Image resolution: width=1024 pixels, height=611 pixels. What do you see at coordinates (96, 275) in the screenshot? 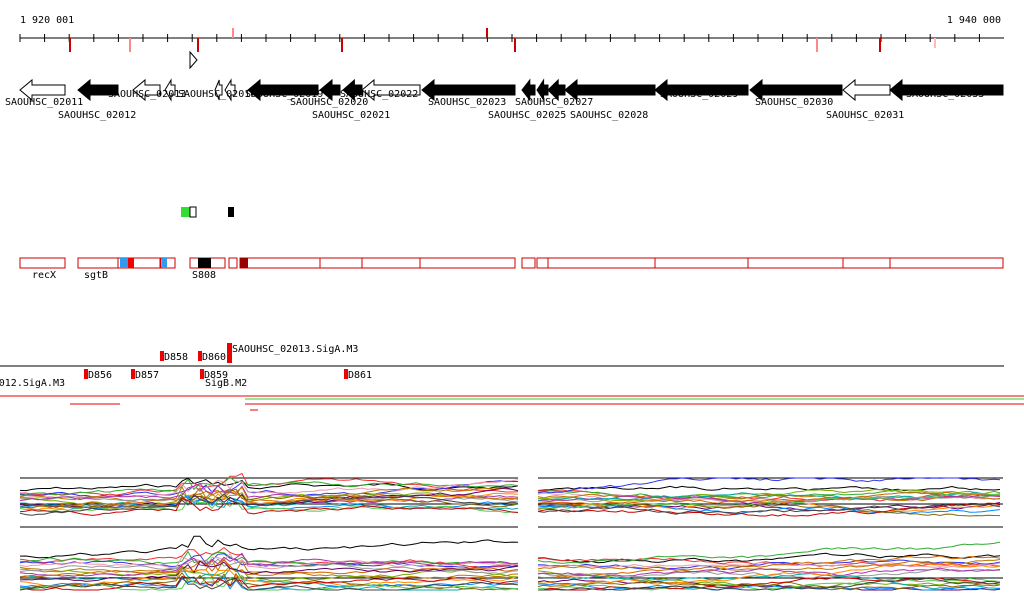
I see `feature-label: sgtB` at bounding box center [96, 275].